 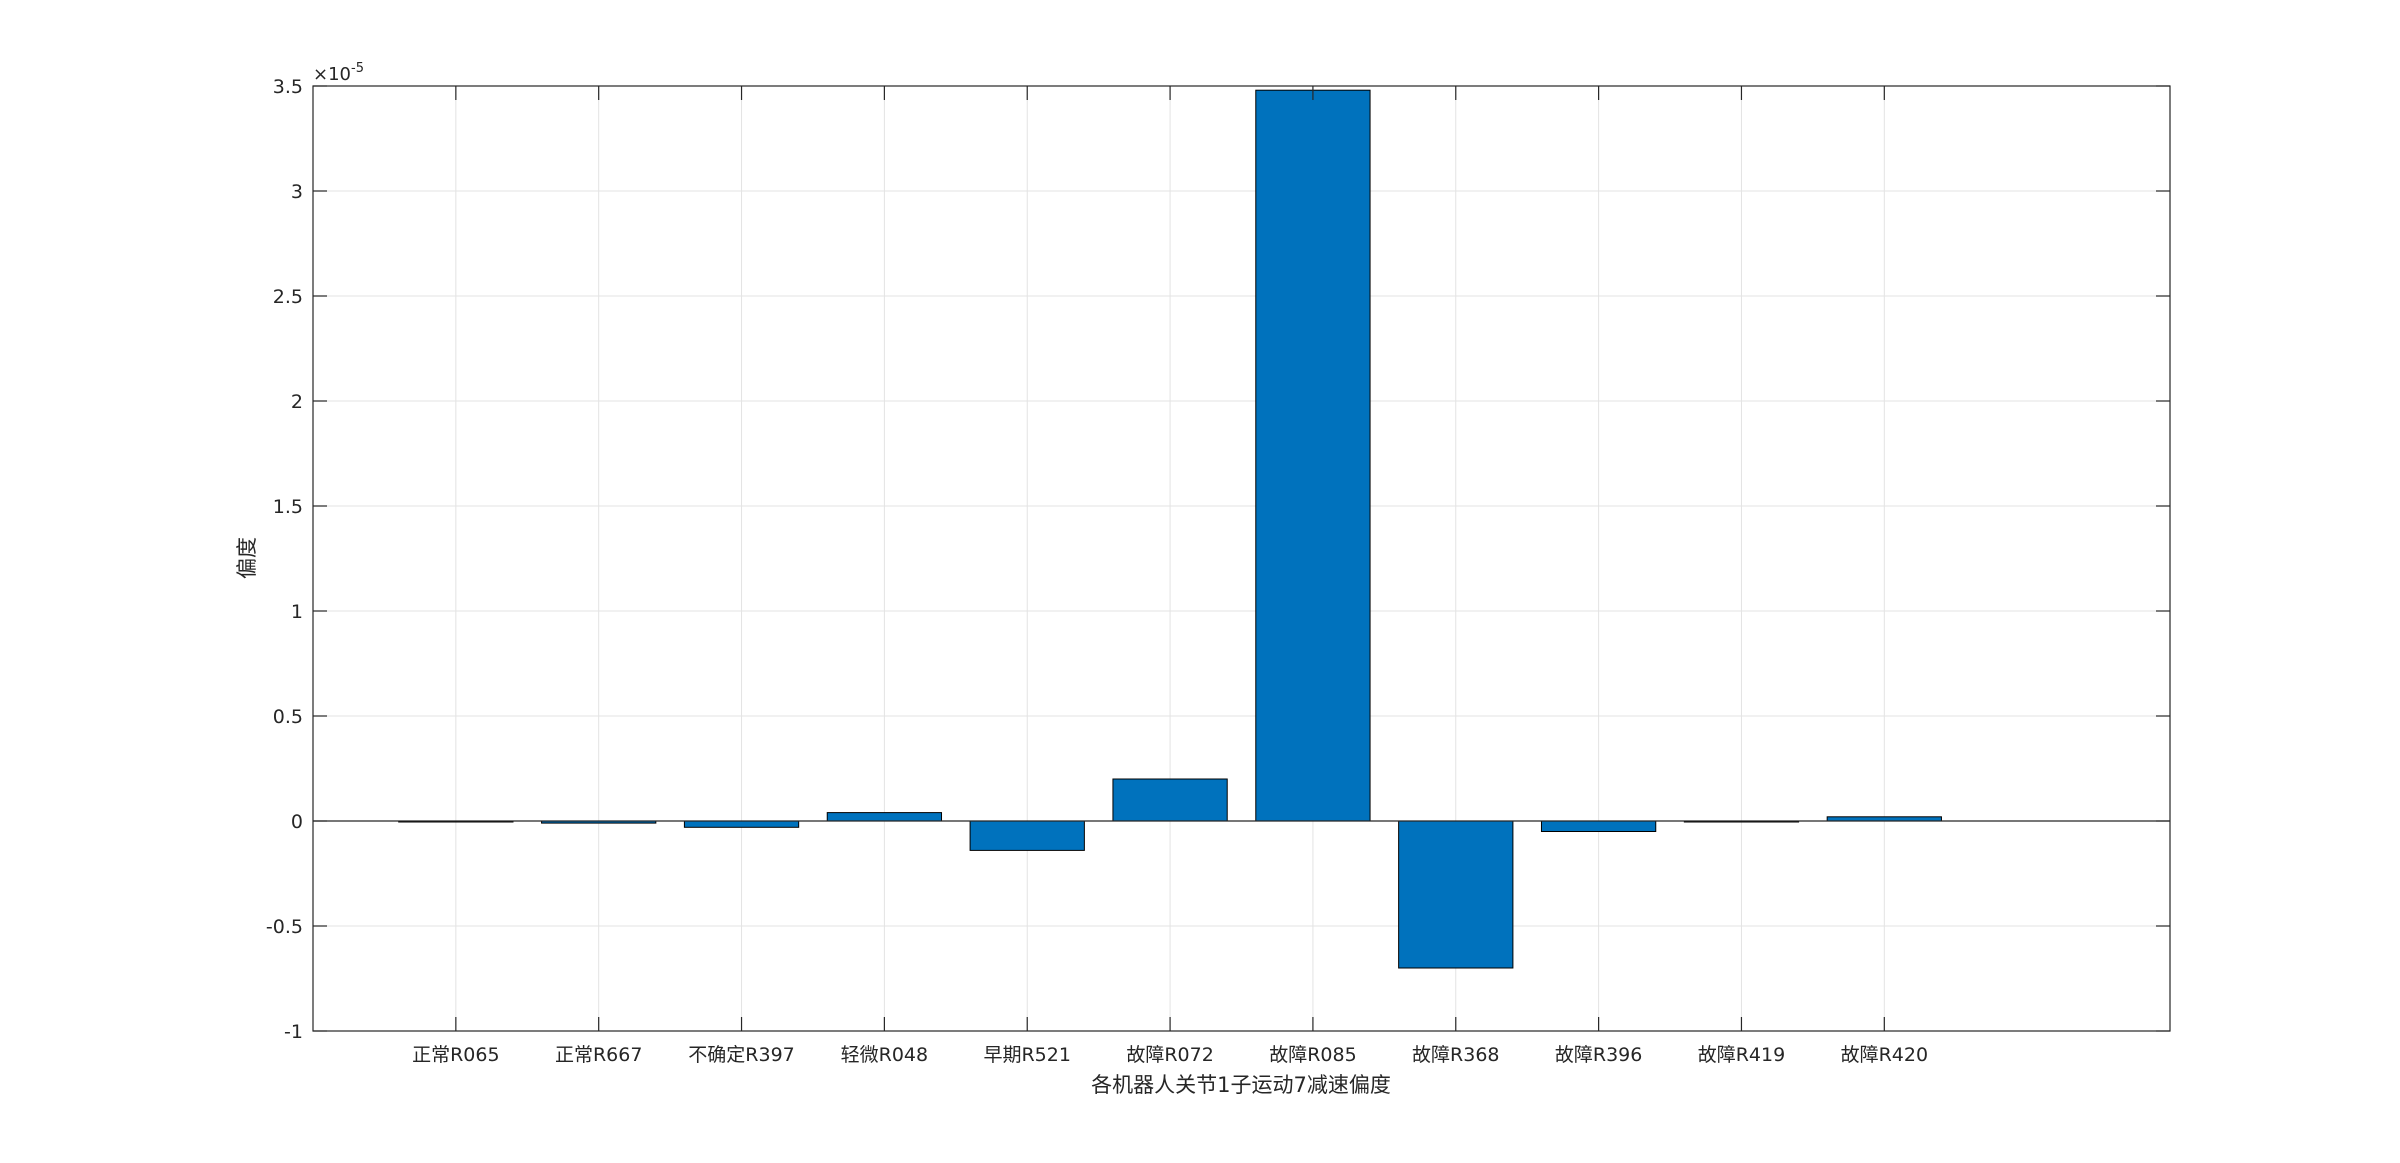 I want to click on x-tick-label: 正常R667, so click(x=598, y=1055).